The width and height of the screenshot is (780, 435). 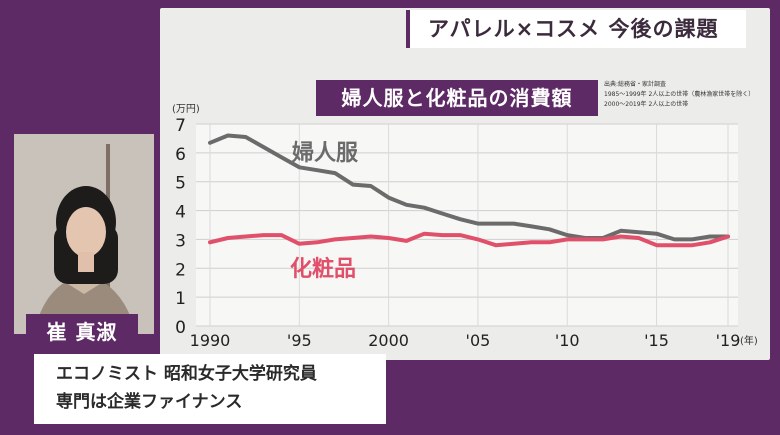 What do you see at coordinates (325, 153) in the screenshot?
I see `series-label-womens-clothing: 婦人服` at bounding box center [325, 153].